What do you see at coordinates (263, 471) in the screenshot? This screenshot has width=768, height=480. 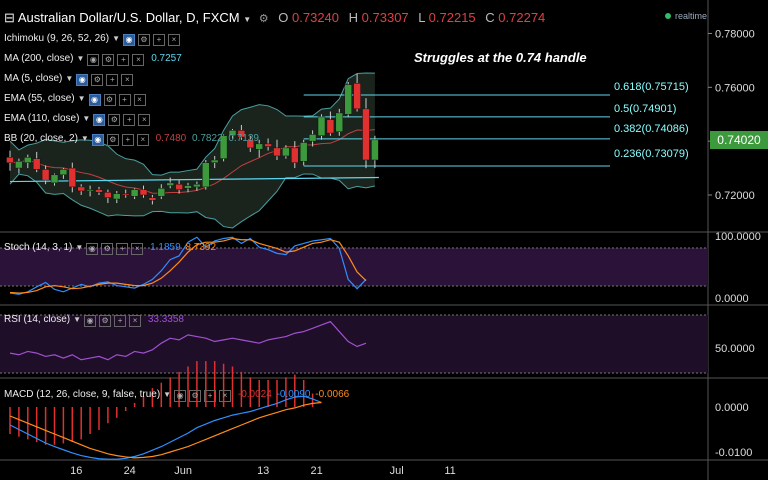 I see `x-tick-label: 13` at bounding box center [263, 471].